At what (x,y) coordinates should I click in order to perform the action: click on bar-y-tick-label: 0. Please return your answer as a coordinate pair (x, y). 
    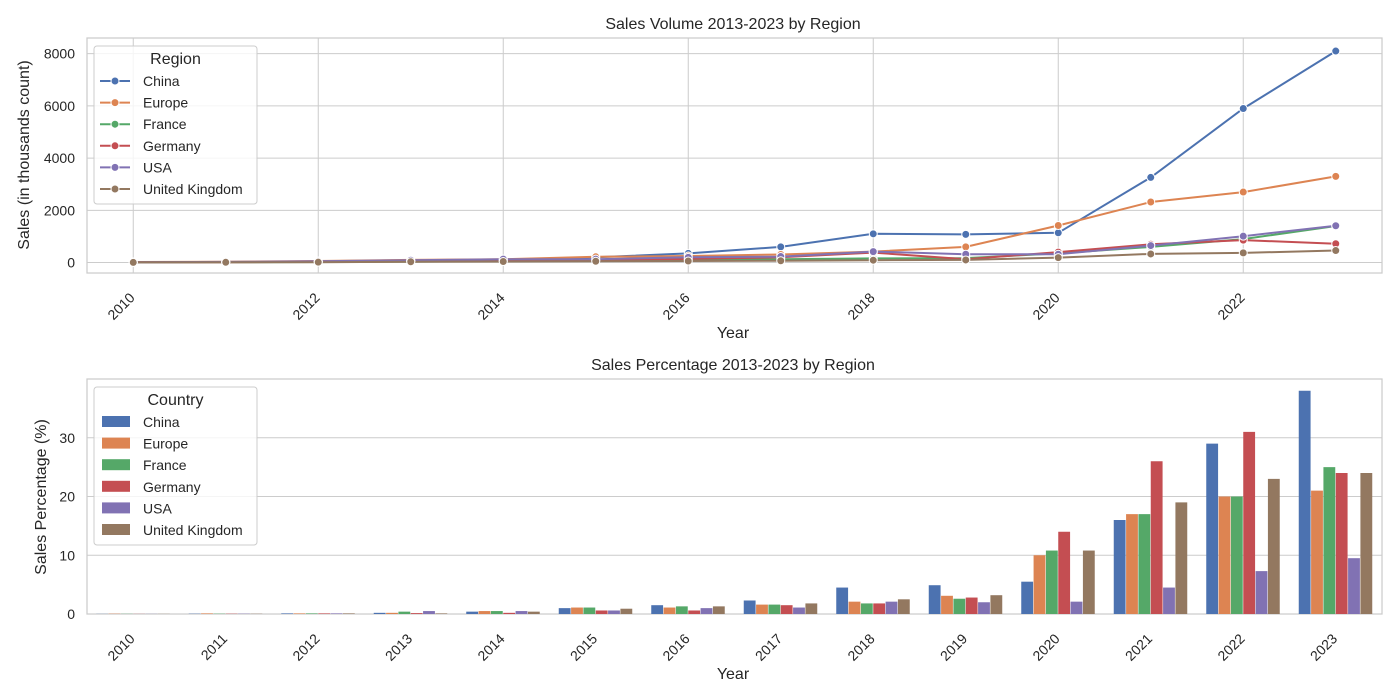
    Looking at the image, I should click on (71, 614).